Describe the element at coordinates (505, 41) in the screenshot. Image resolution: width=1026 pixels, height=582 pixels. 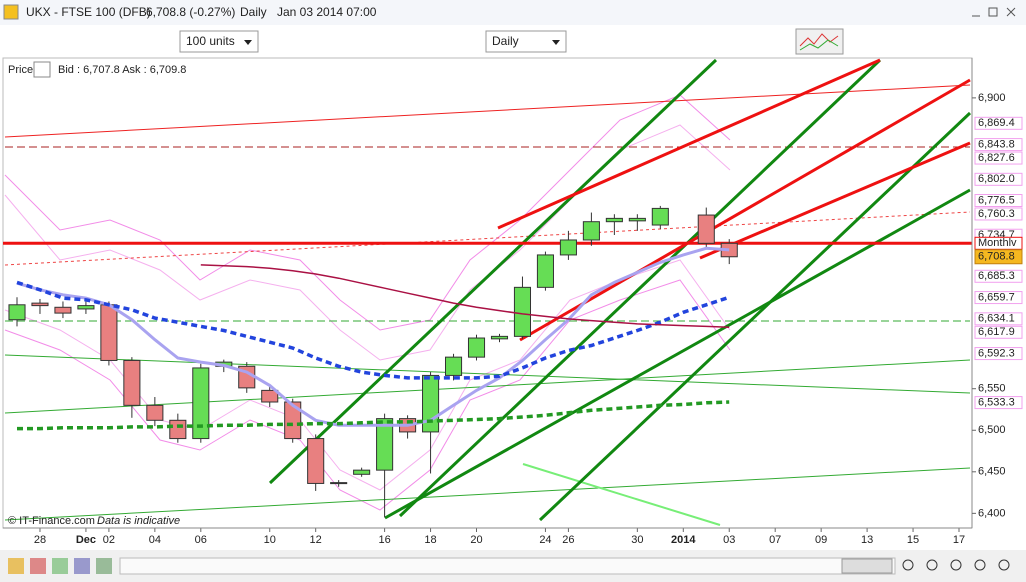
I see `period-select-text: Daily` at that location.